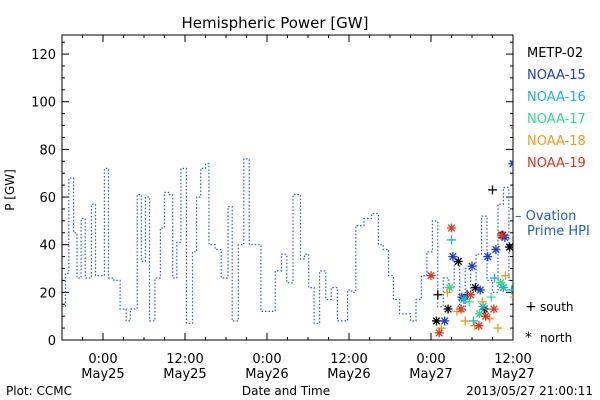 This screenshot has height=400, width=600. I want to click on footer-plot-credit: Plot: CCMC, so click(39, 391).